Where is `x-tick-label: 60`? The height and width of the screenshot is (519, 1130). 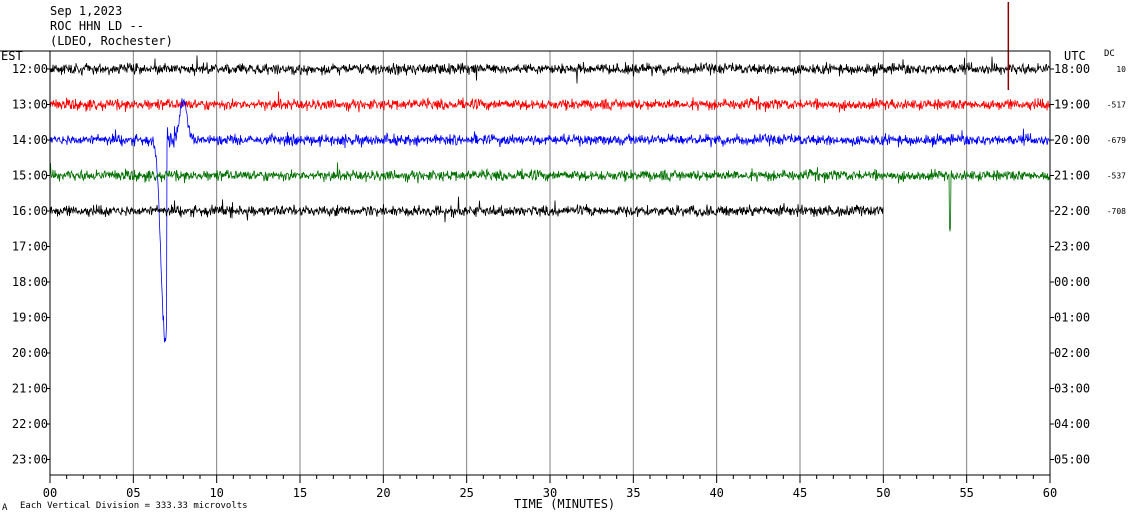 x-tick-label: 60 is located at coordinates (1050, 493).